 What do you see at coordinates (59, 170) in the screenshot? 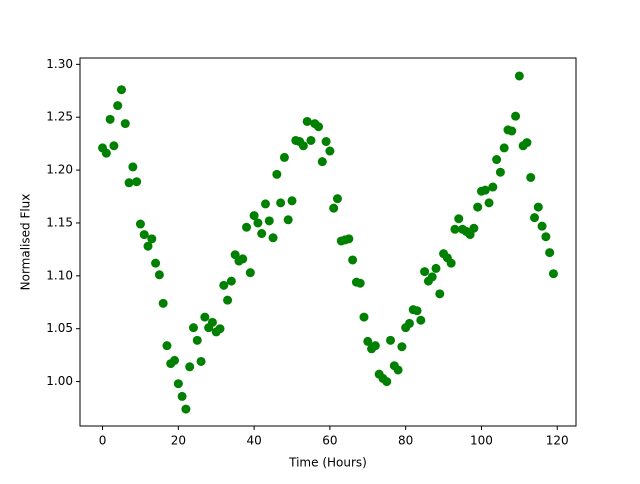
I see `y-tick-label: 1.20` at bounding box center [59, 170].